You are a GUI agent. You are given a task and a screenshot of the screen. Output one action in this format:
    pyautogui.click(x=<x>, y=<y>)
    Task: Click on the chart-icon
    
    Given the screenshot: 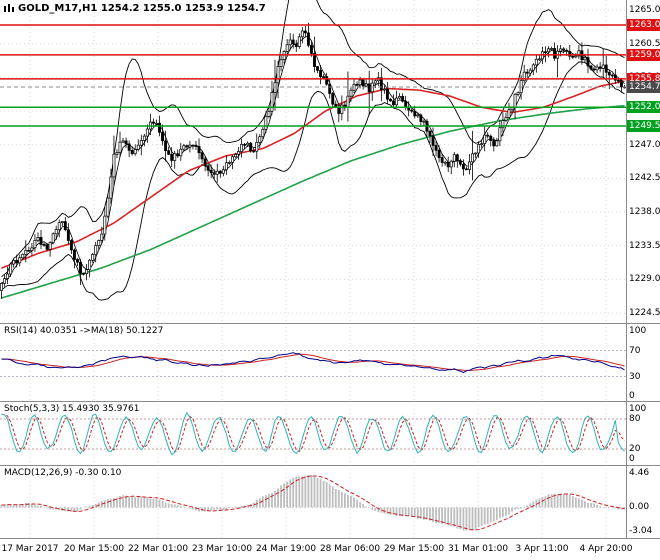 What is the action you would take?
    pyautogui.click(x=9, y=8)
    